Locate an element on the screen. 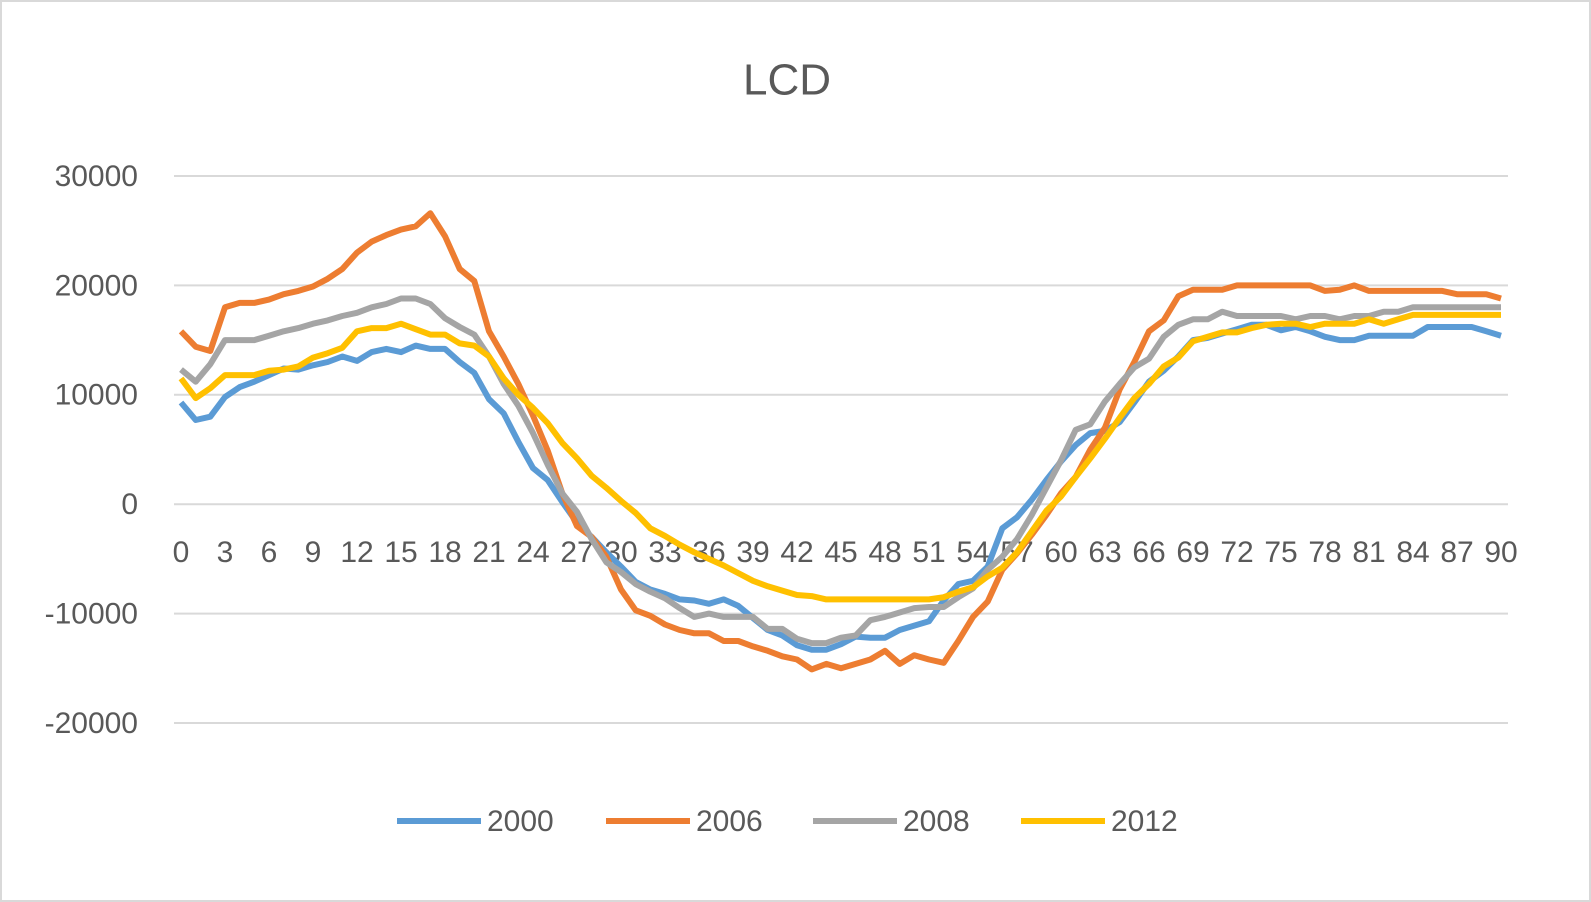 The width and height of the screenshot is (1591, 902). x-tick-label: 78 is located at coordinates (1324, 552).